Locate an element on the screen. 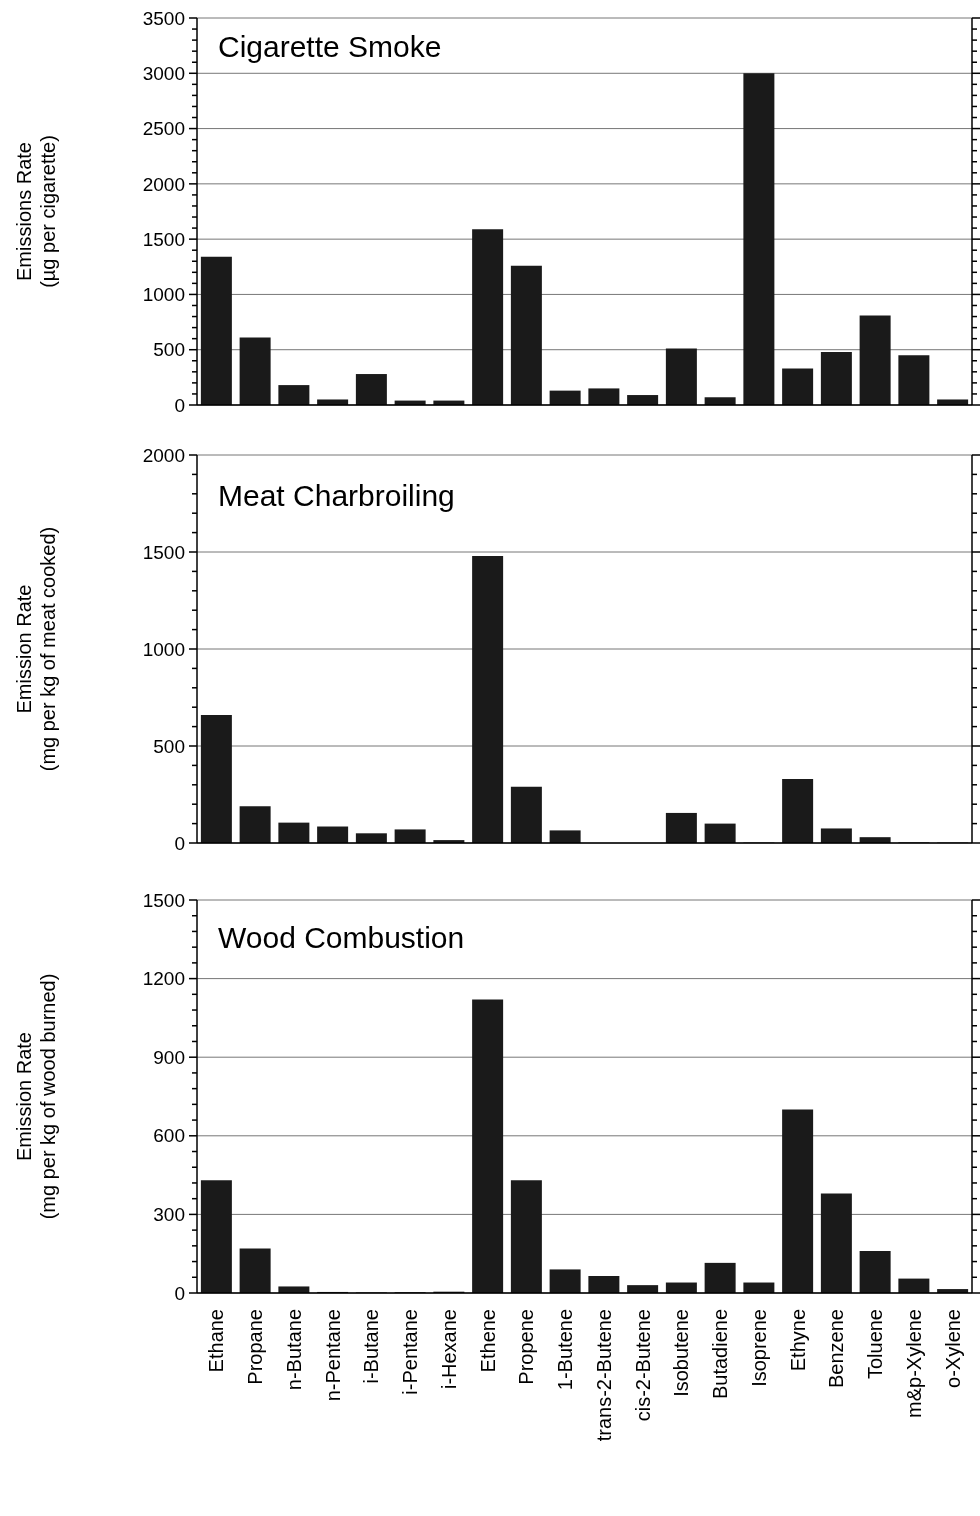  x-tick-label: o-Xylene is located at coordinates (952, 1348).